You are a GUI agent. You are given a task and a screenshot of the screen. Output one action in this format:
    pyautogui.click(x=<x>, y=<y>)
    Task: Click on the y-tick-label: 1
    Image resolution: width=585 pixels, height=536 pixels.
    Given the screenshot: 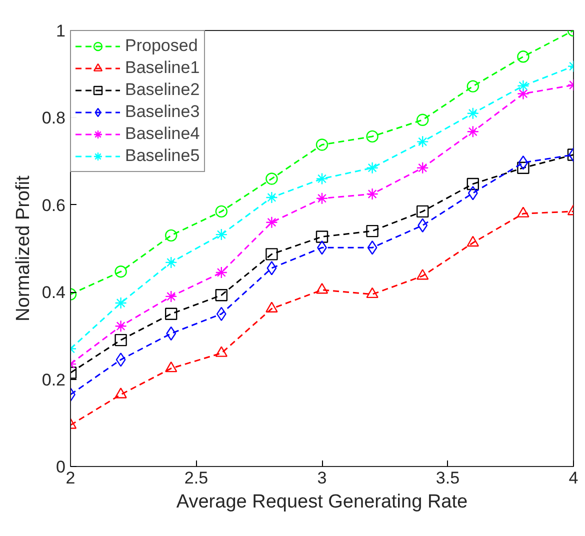 What is the action you would take?
    pyautogui.click(x=61, y=31)
    